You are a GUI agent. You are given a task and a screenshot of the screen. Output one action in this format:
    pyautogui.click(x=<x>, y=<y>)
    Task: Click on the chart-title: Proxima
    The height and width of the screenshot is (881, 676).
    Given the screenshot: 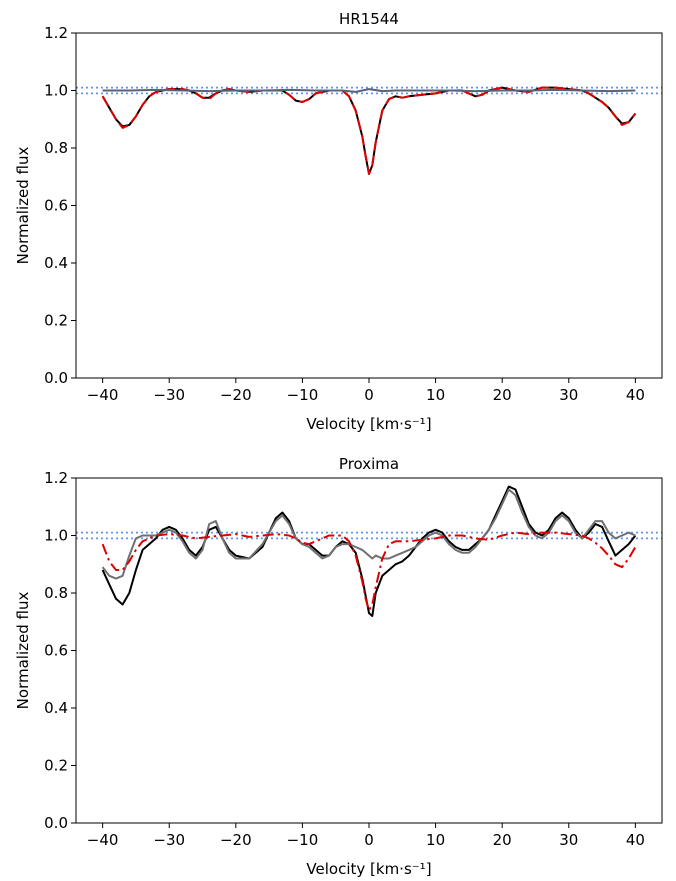 What is the action you would take?
    pyautogui.click(x=369, y=464)
    